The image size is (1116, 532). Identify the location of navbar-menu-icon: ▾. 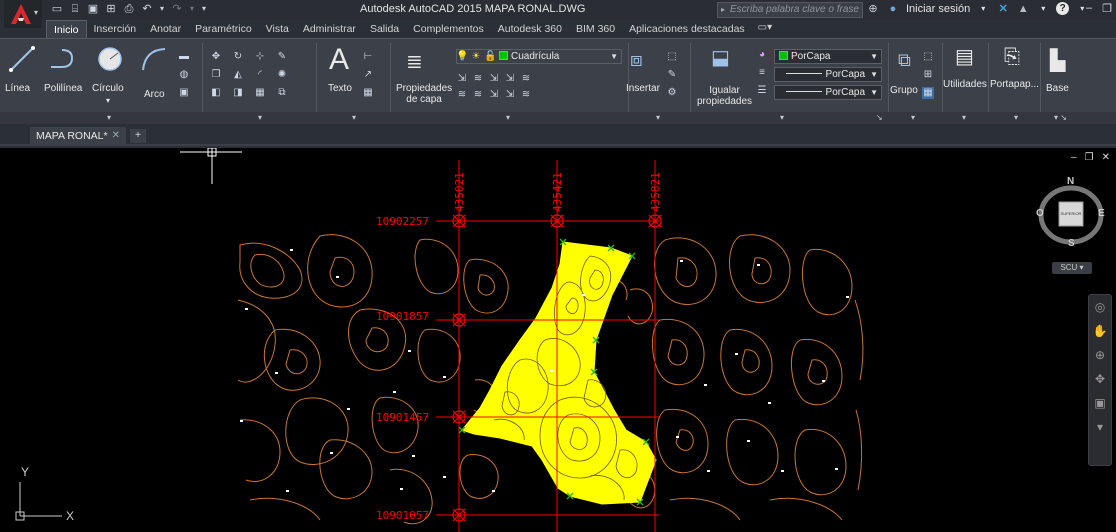
(1100, 427).